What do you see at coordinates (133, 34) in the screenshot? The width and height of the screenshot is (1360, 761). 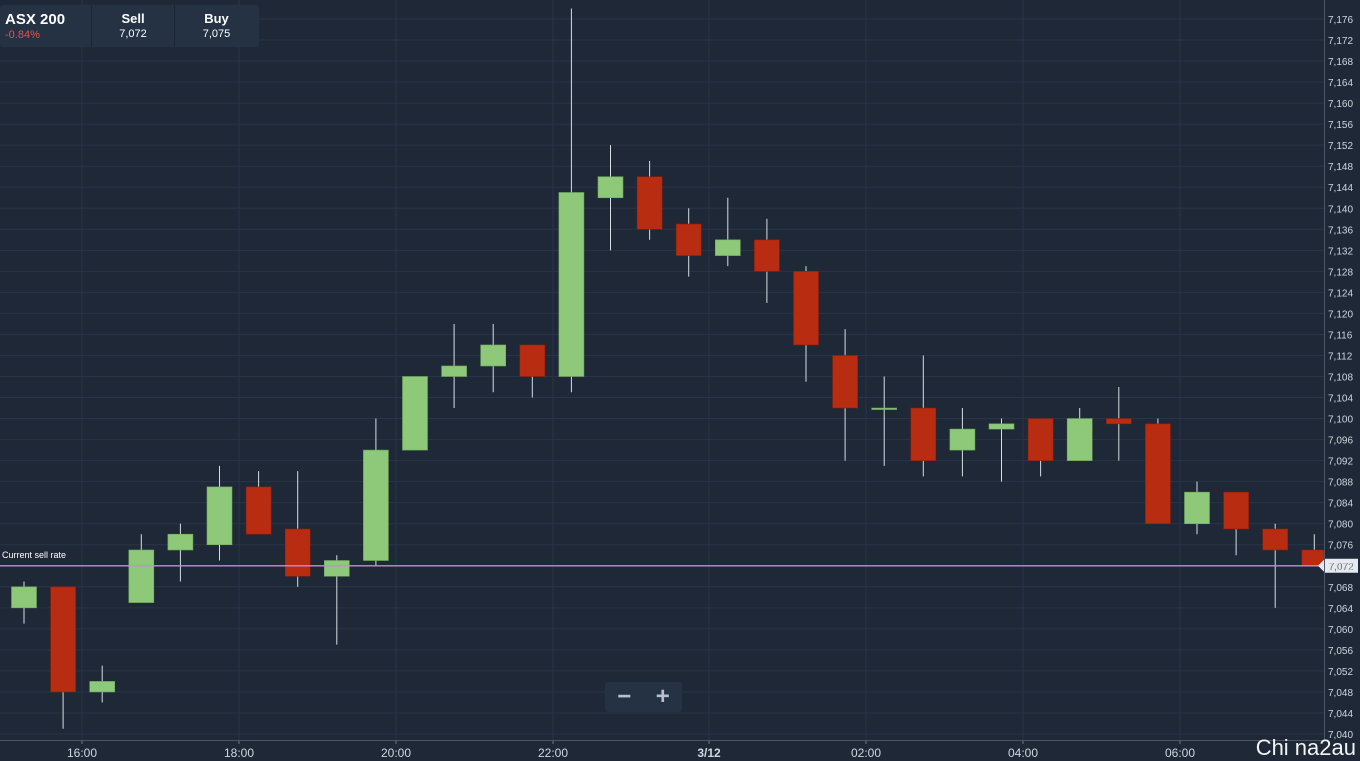 I see `sell-value: 7,072` at bounding box center [133, 34].